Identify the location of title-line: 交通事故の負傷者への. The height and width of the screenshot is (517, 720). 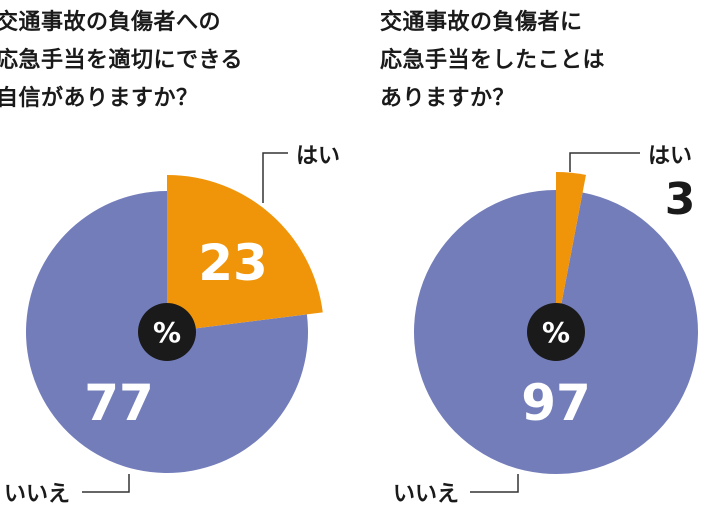
(111, 22).